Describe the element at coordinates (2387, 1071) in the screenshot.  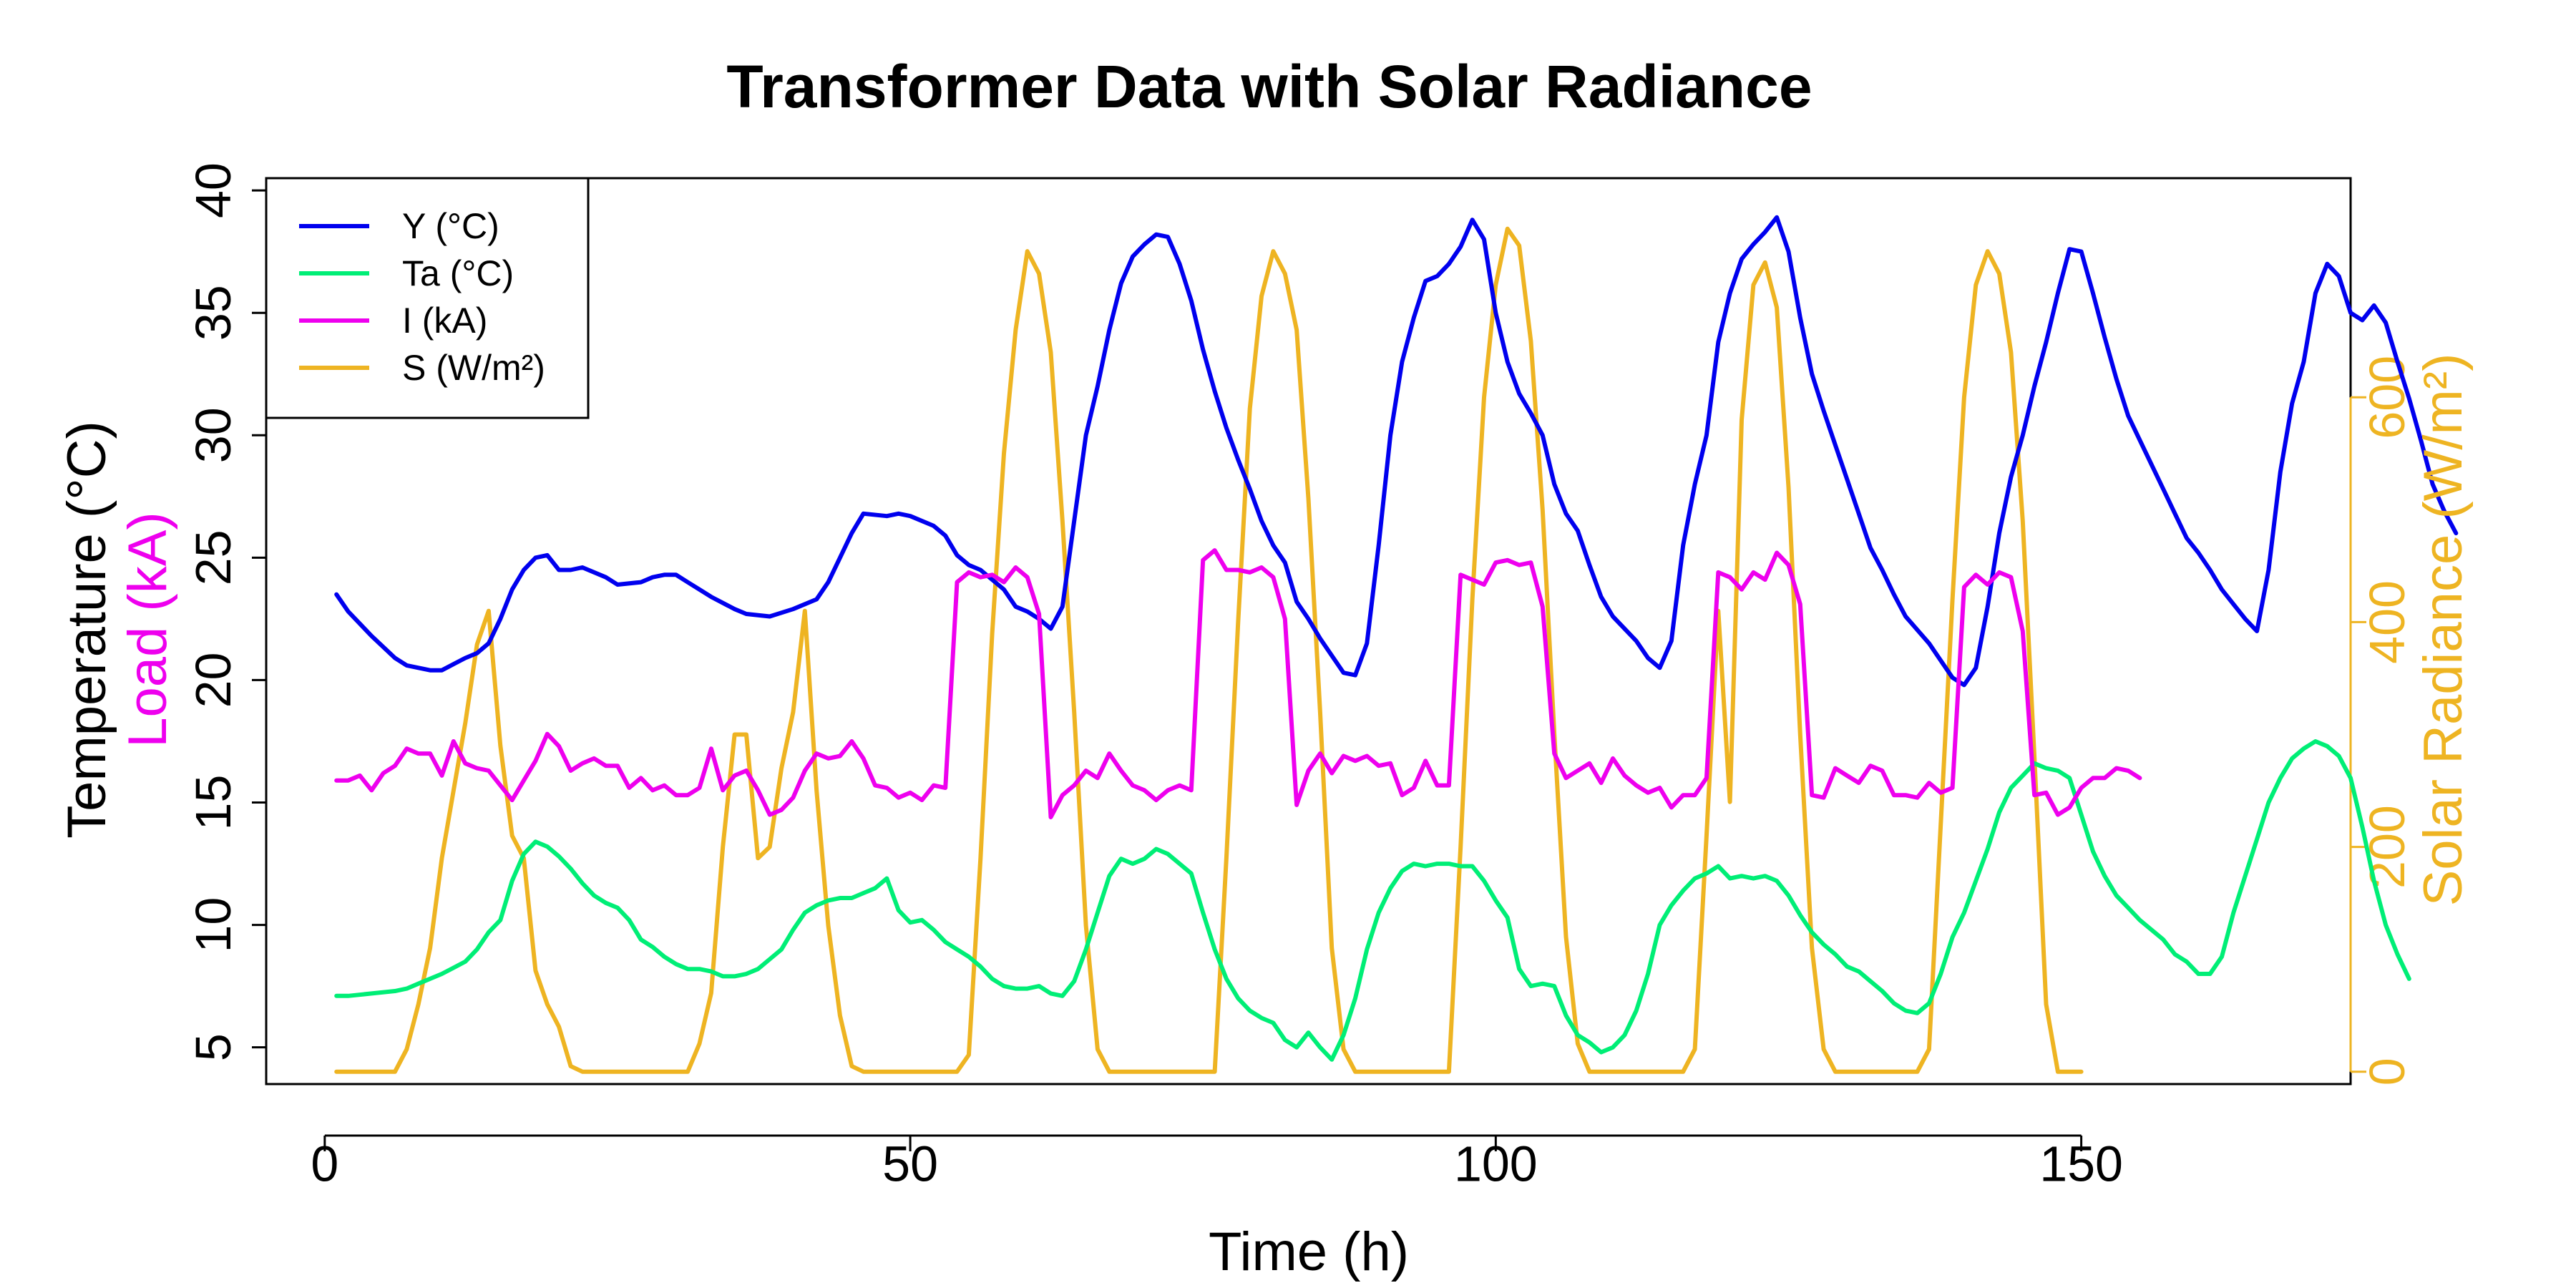
I see `y-right-tick-label: 0` at that location.